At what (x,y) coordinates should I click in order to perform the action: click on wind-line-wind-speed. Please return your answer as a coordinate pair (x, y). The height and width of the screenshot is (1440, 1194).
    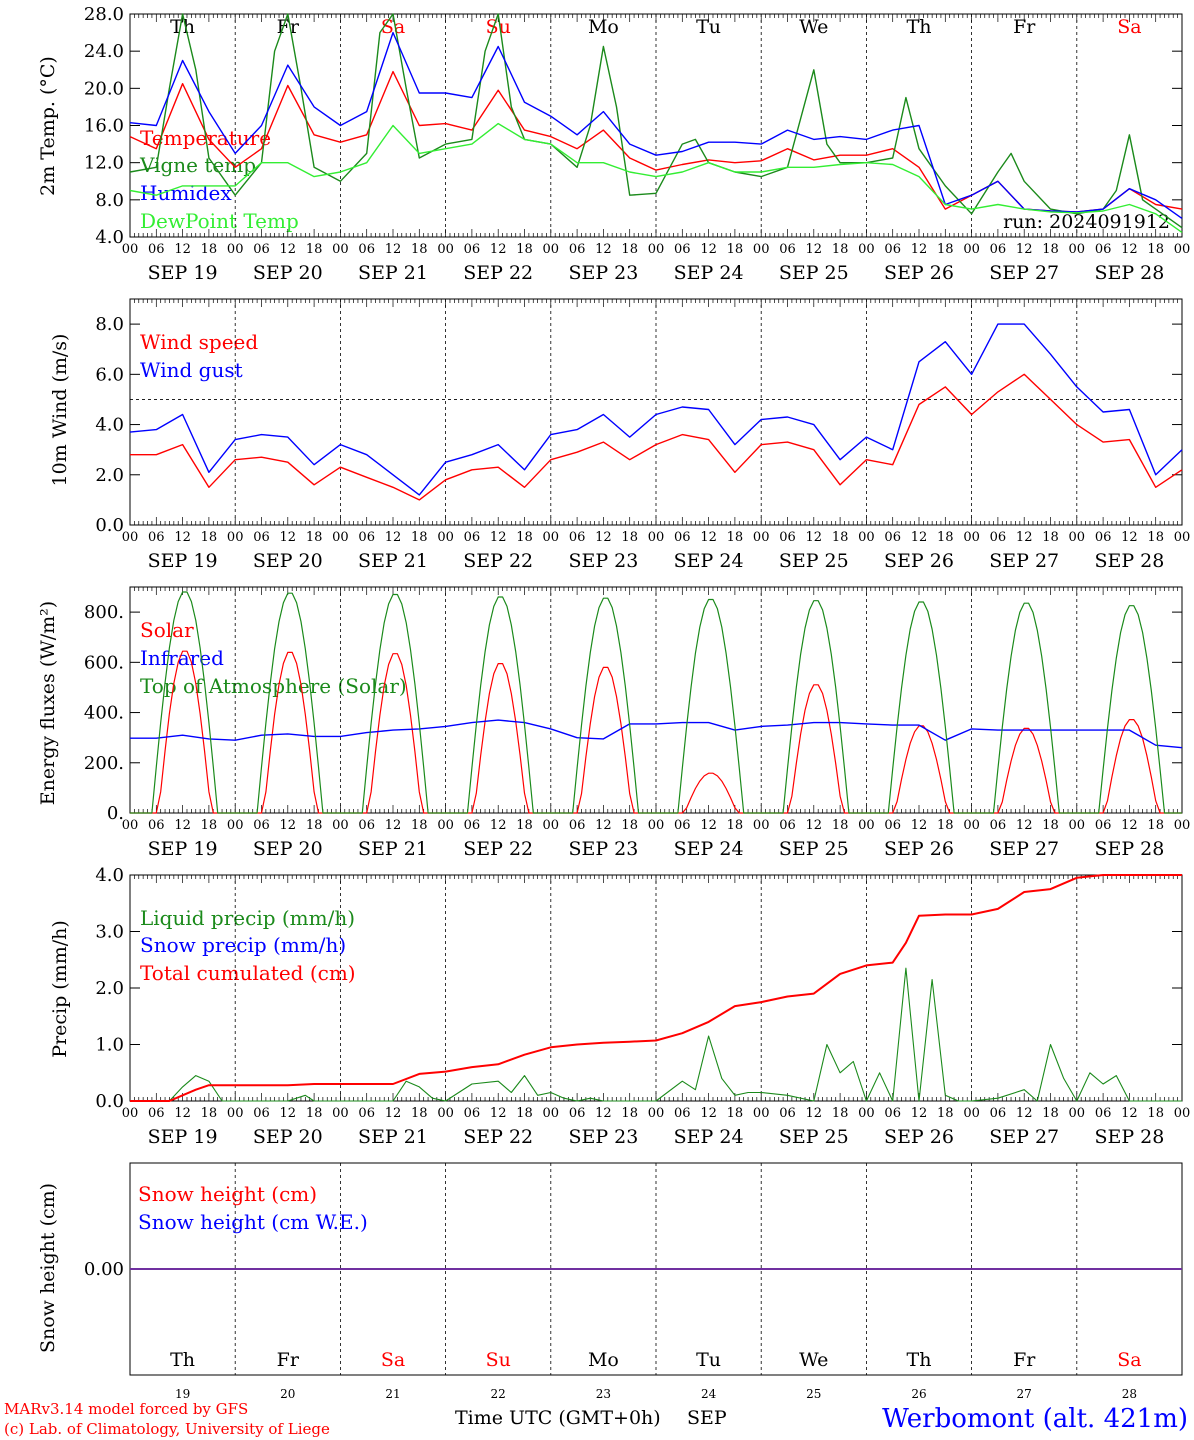
    Looking at the image, I should click on (656, 437).